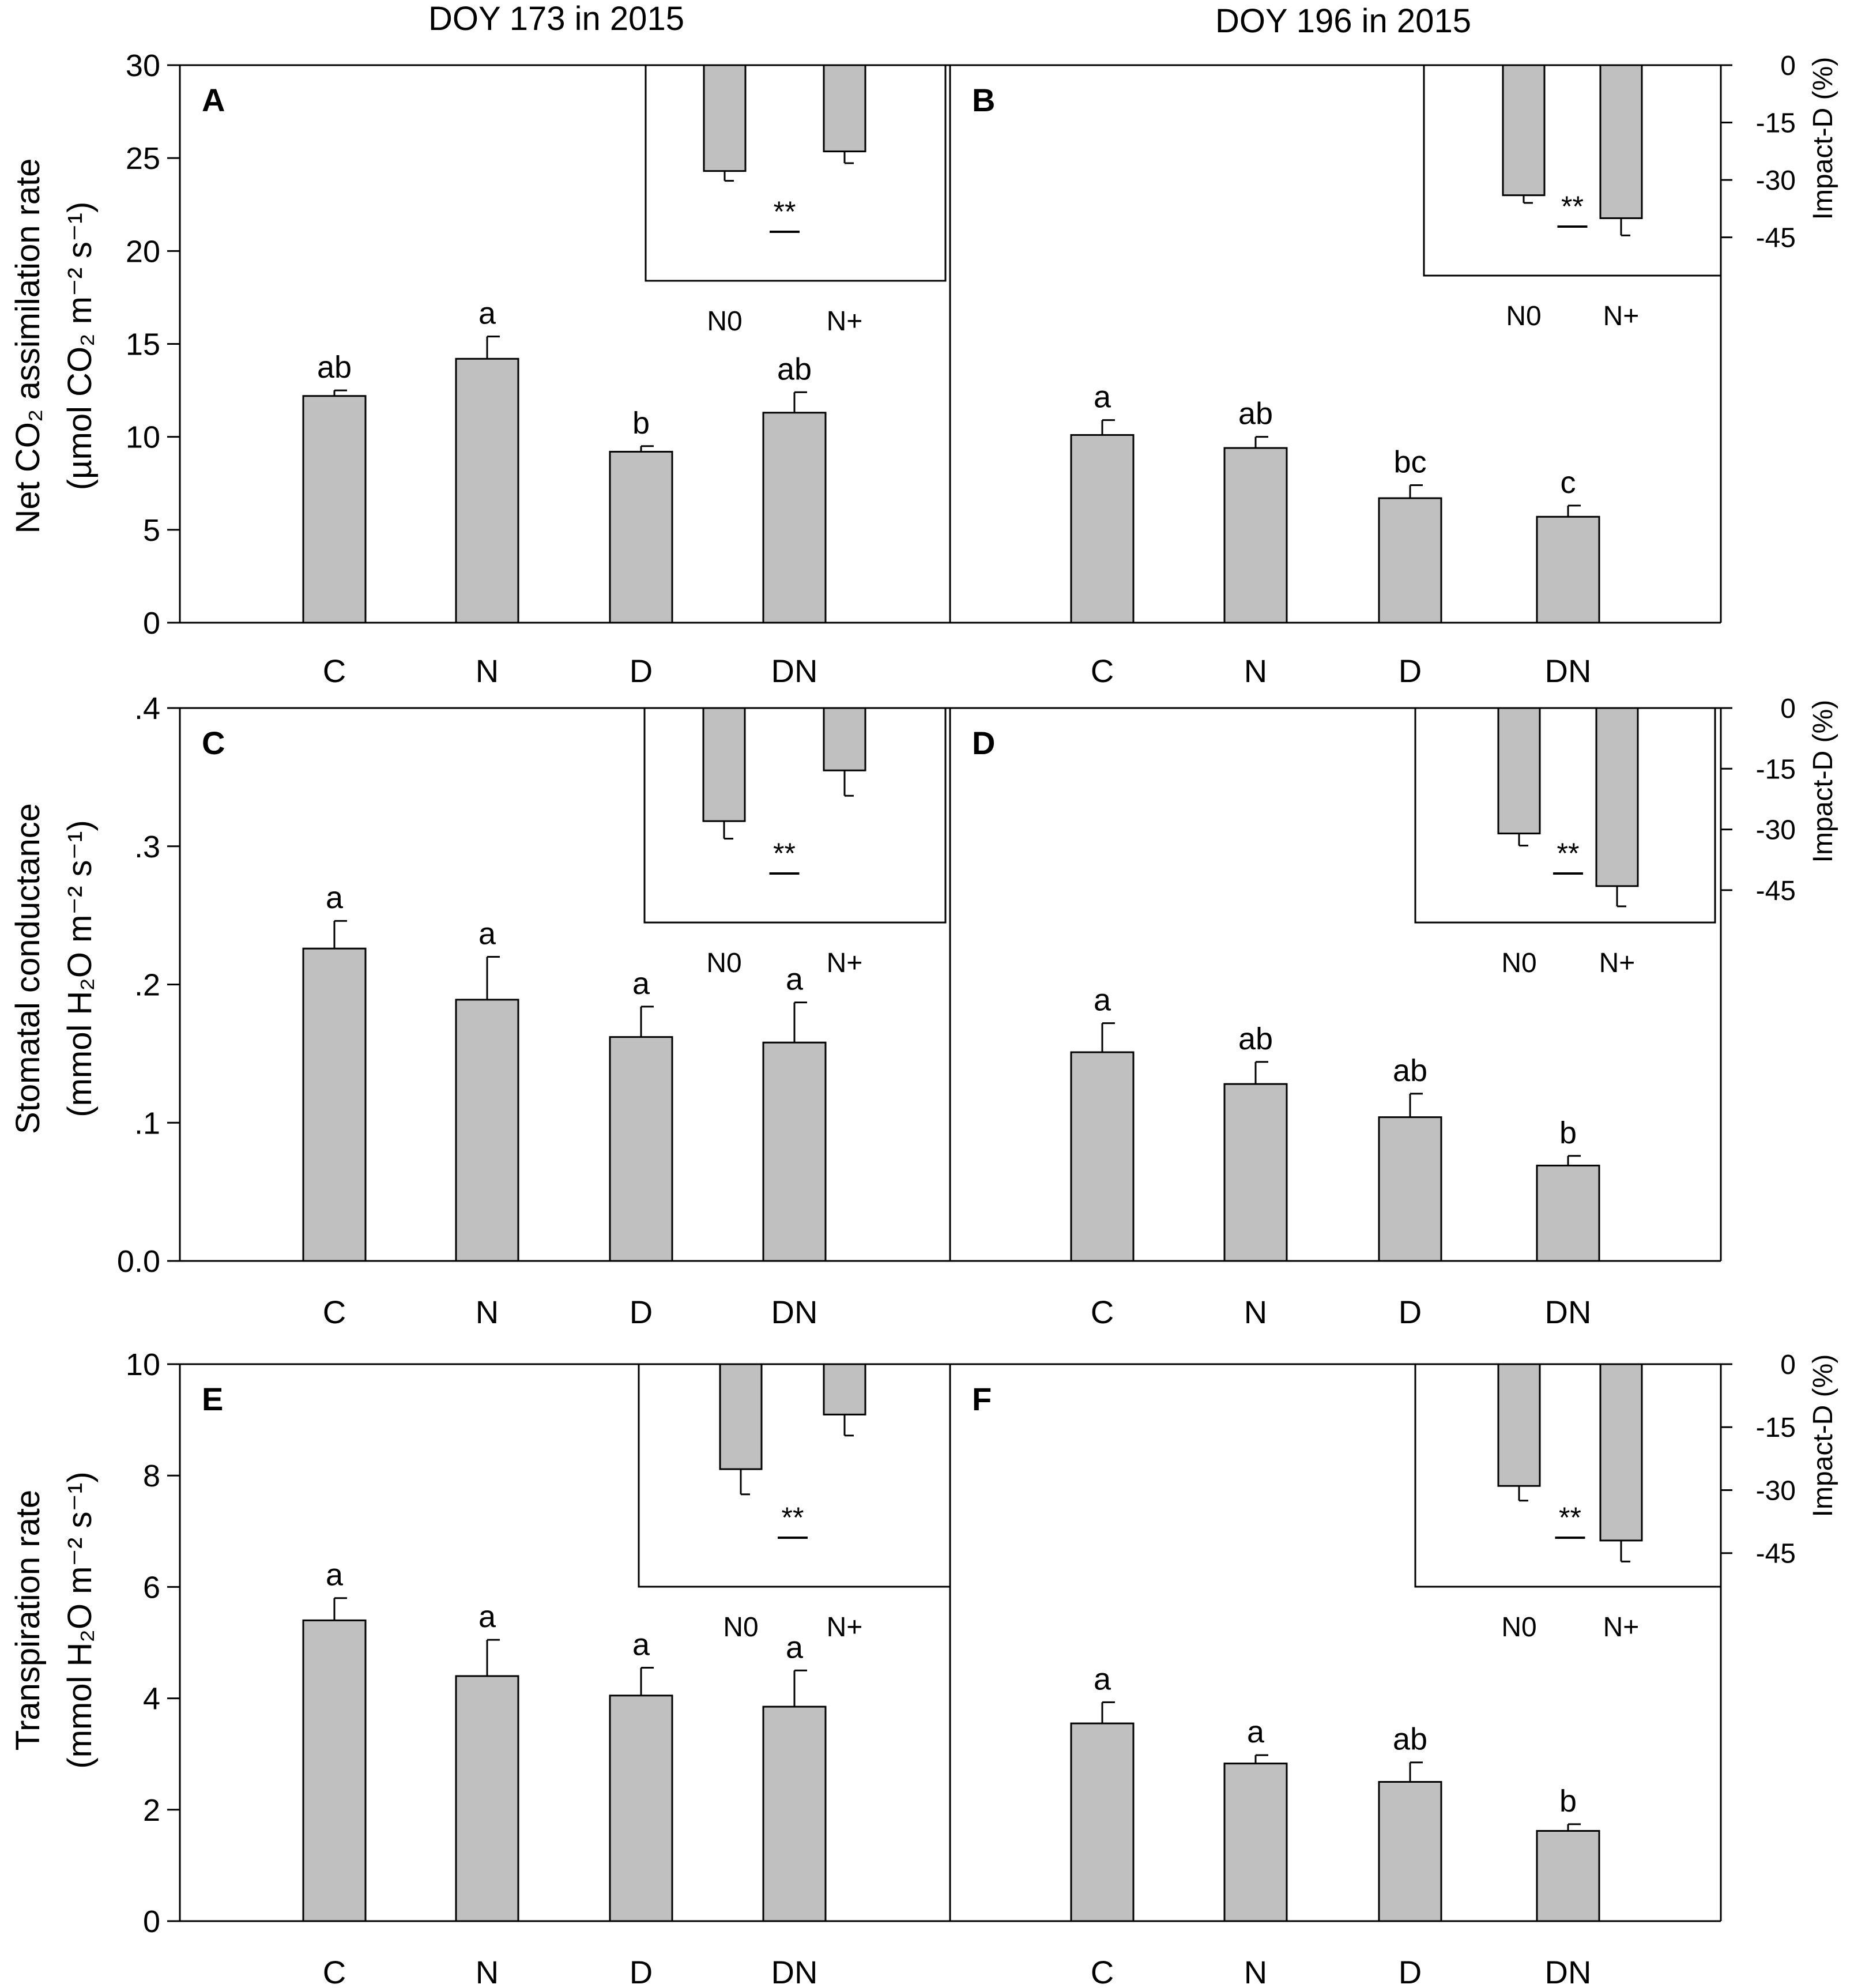  I want to click on ylabel-row2-line1: Stomatal conductance, so click(28, 968).